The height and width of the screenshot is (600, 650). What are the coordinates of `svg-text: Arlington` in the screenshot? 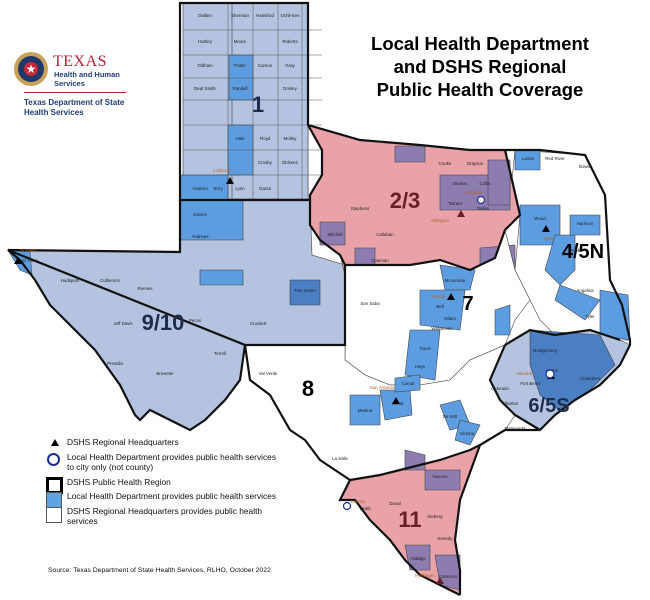 It's located at (440, 220).